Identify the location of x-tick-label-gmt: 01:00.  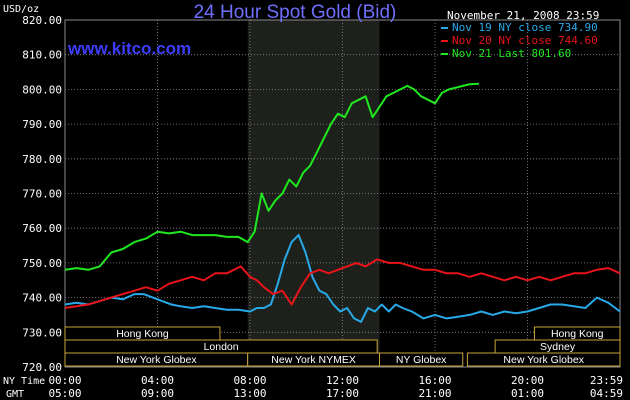
(527, 393).